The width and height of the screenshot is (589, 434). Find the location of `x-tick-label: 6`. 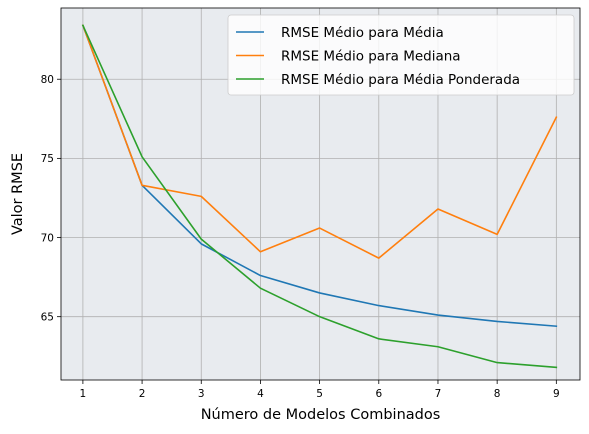

x-tick-label: 6 is located at coordinates (378, 394).